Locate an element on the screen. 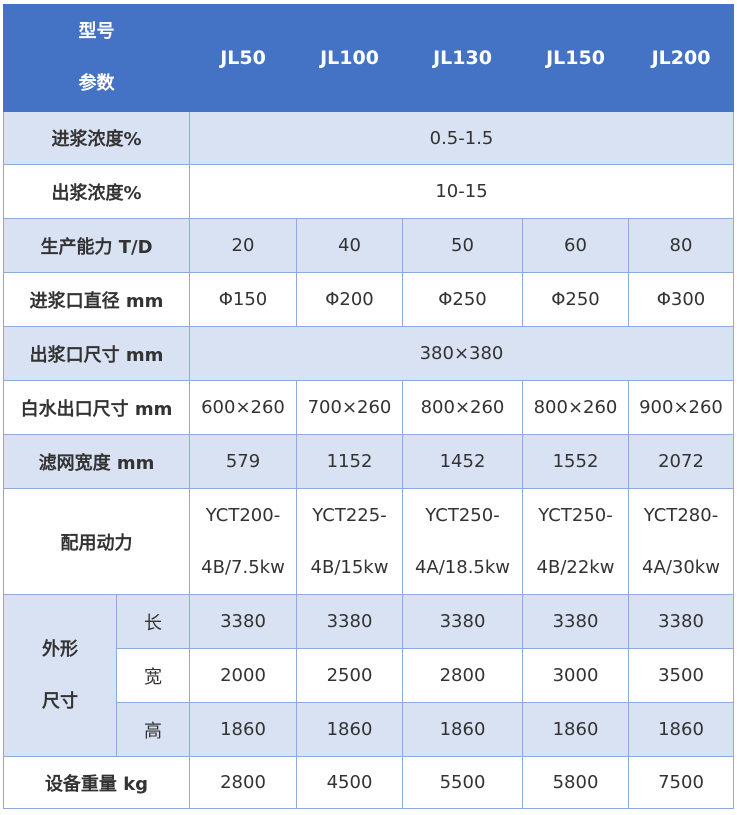 The width and height of the screenshot is (737, 815). row-out-conc: 出浆浓度% 10-15 is located at coordinates (368, 191).